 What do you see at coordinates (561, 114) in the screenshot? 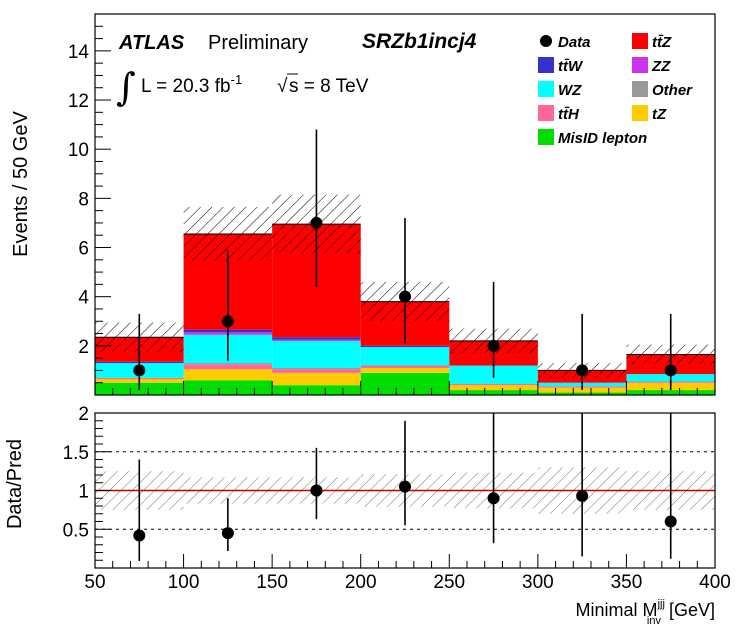
I see `legend-label-part-tth-0: t` at bounding box center [561, 114].